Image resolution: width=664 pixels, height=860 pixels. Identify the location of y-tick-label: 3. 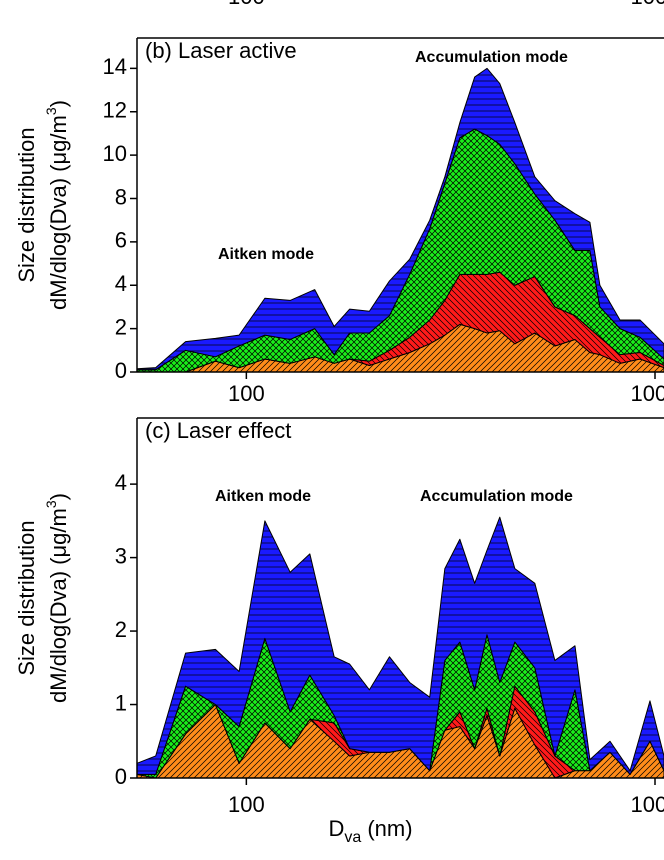
(121, 555).